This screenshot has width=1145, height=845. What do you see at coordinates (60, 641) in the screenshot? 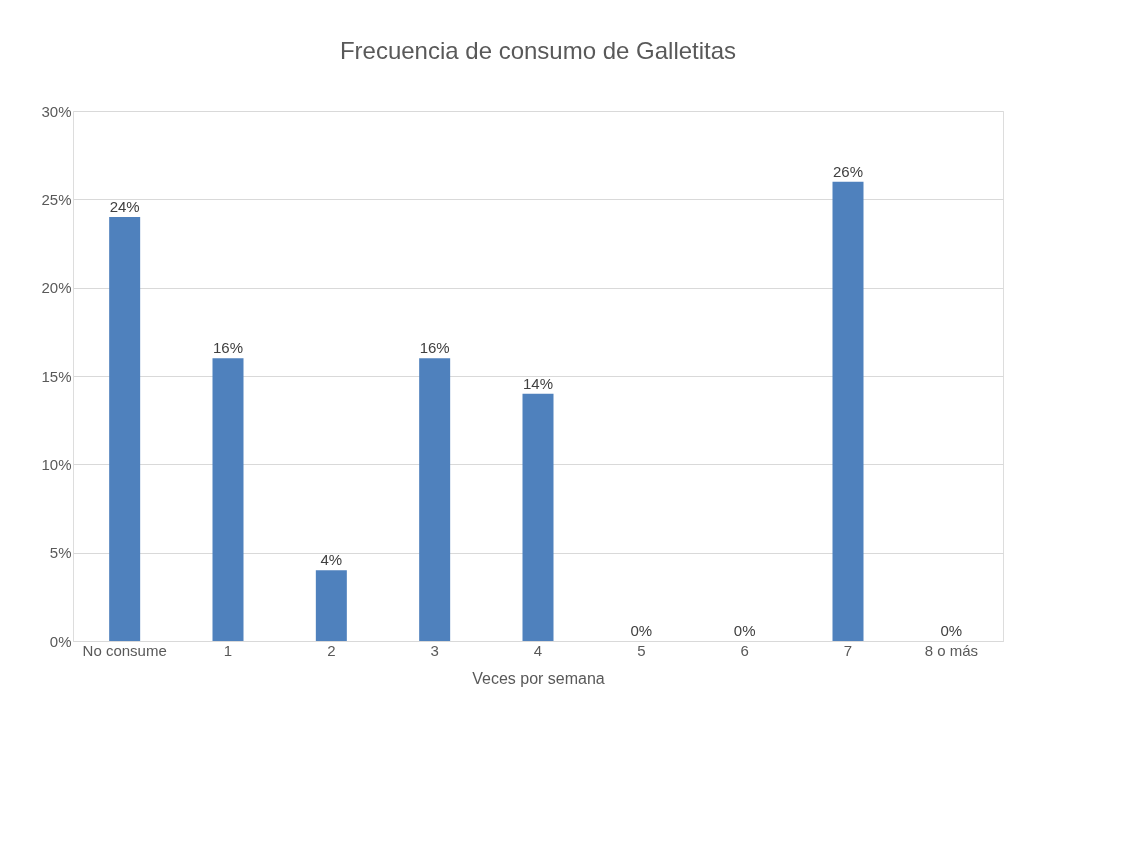
I see `y-tick-label: 0%` at bounding box center [60, 641].